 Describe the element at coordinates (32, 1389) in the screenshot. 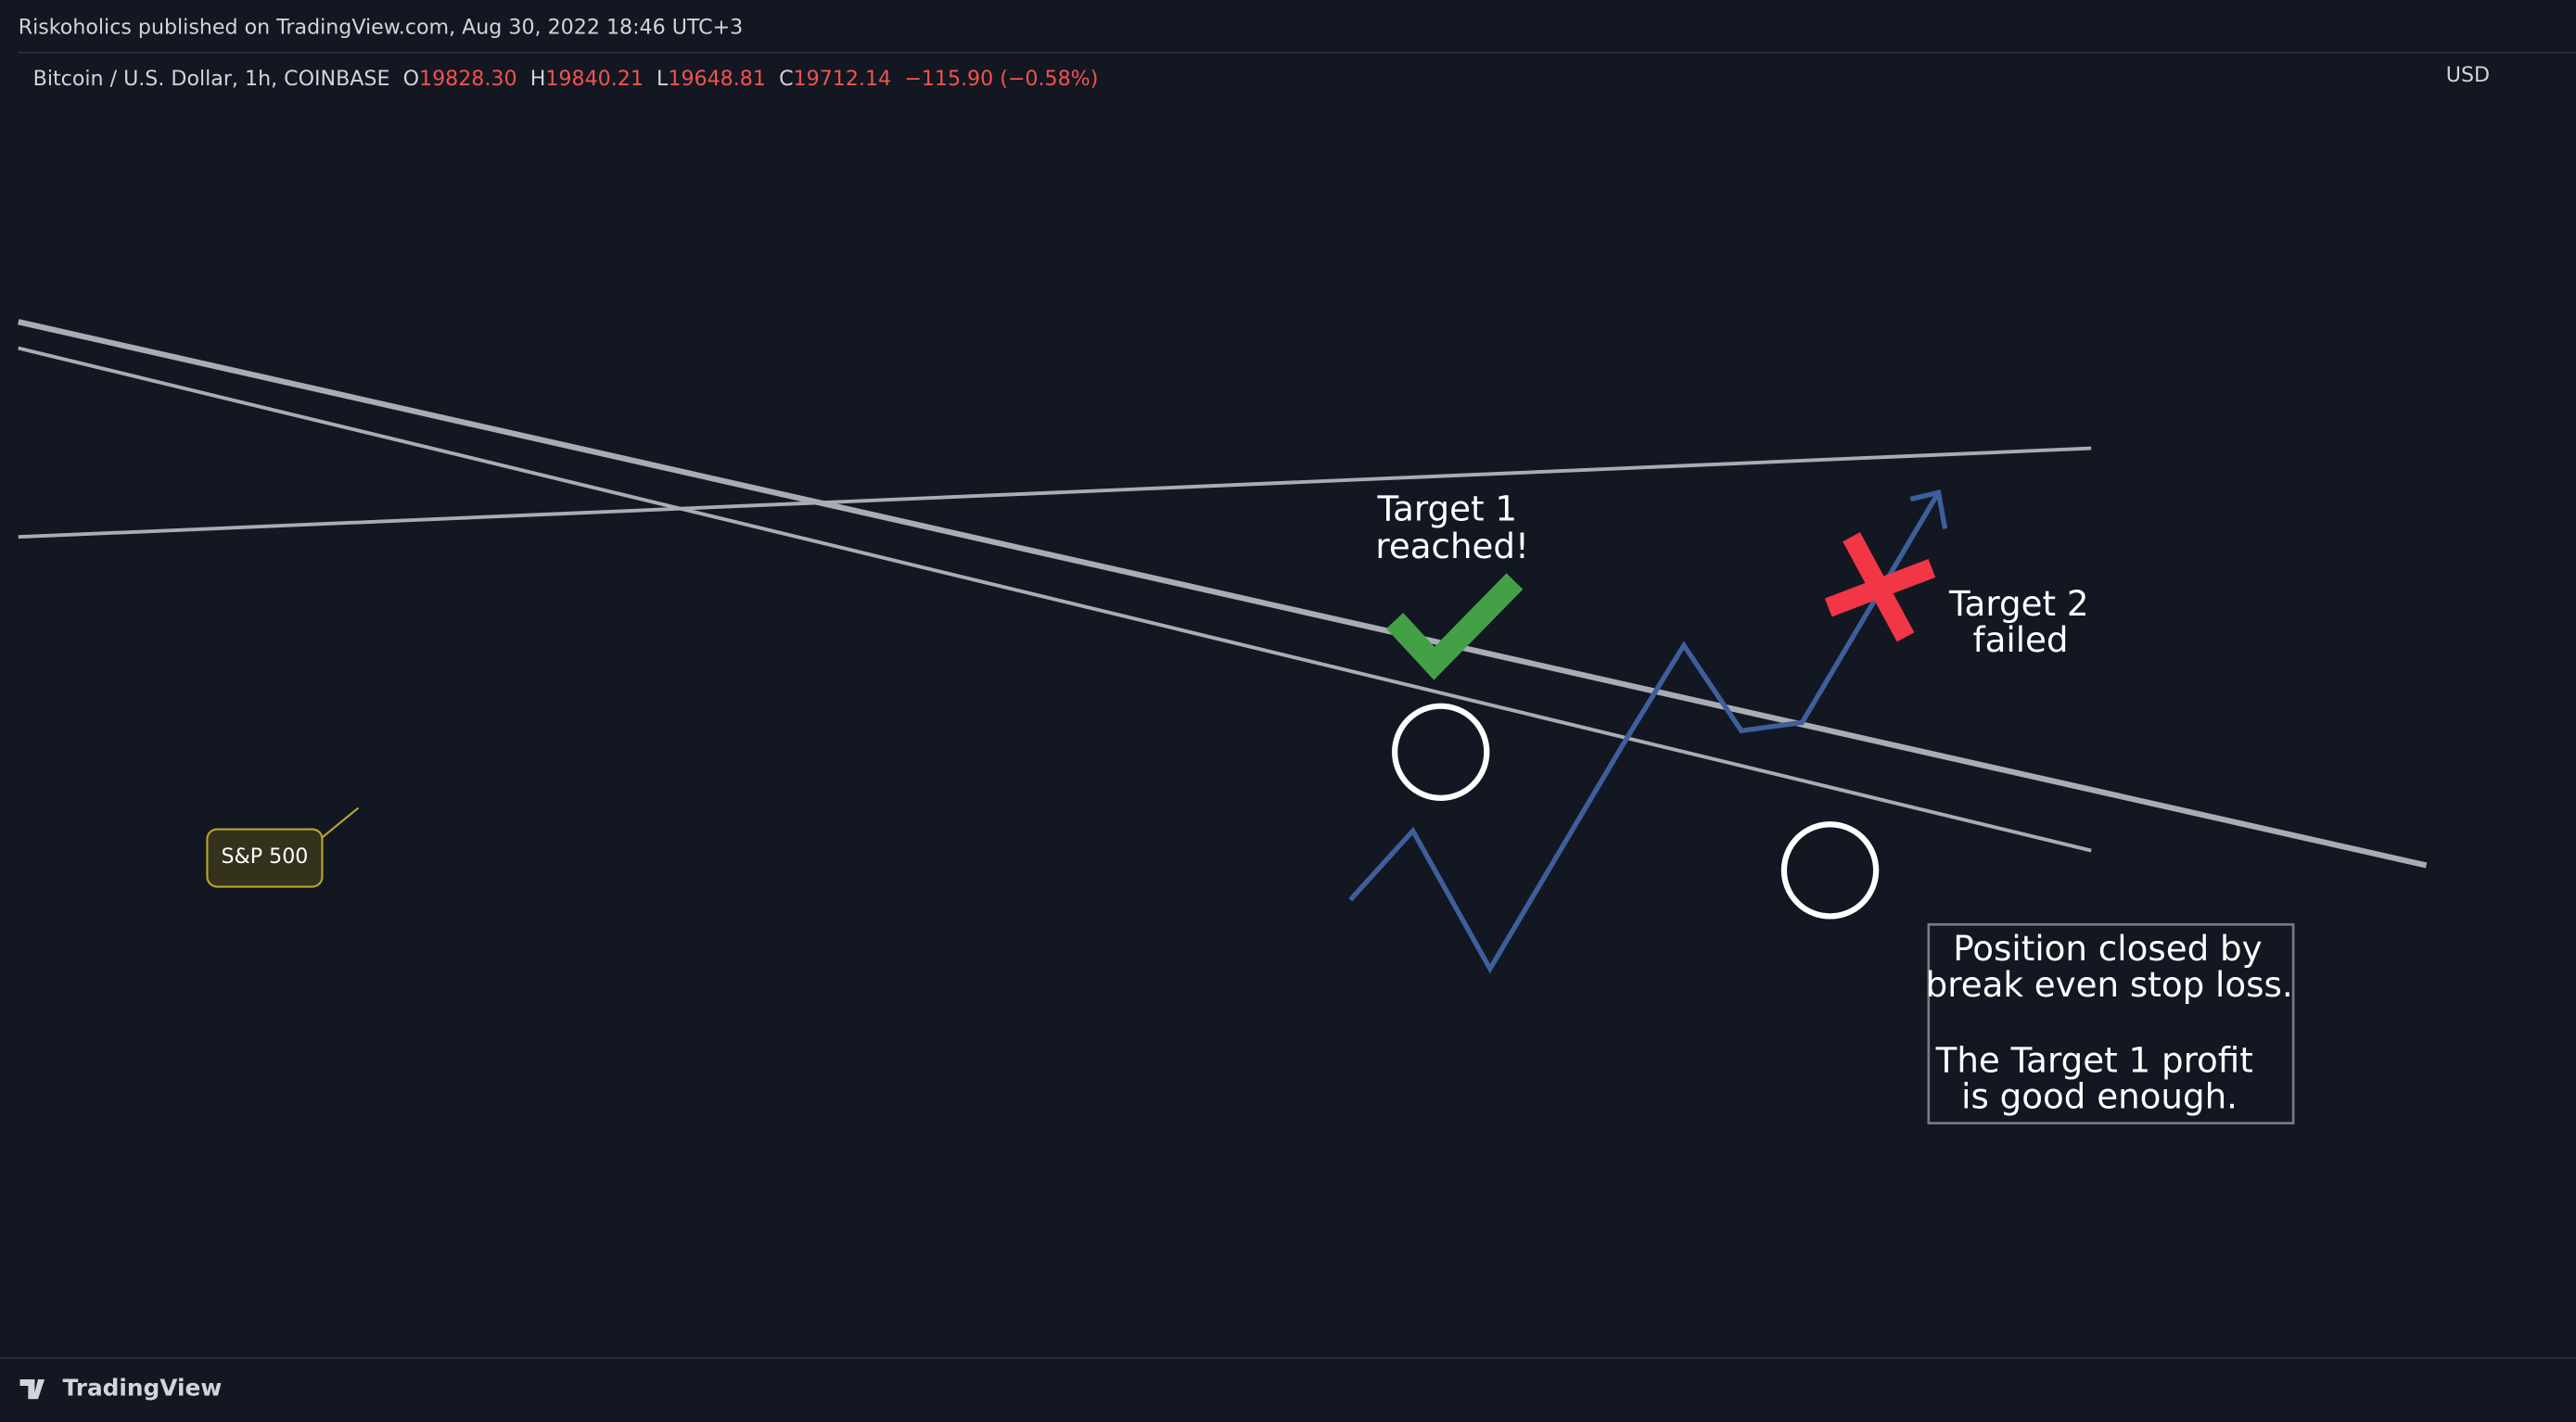

I see `logo` at that location.